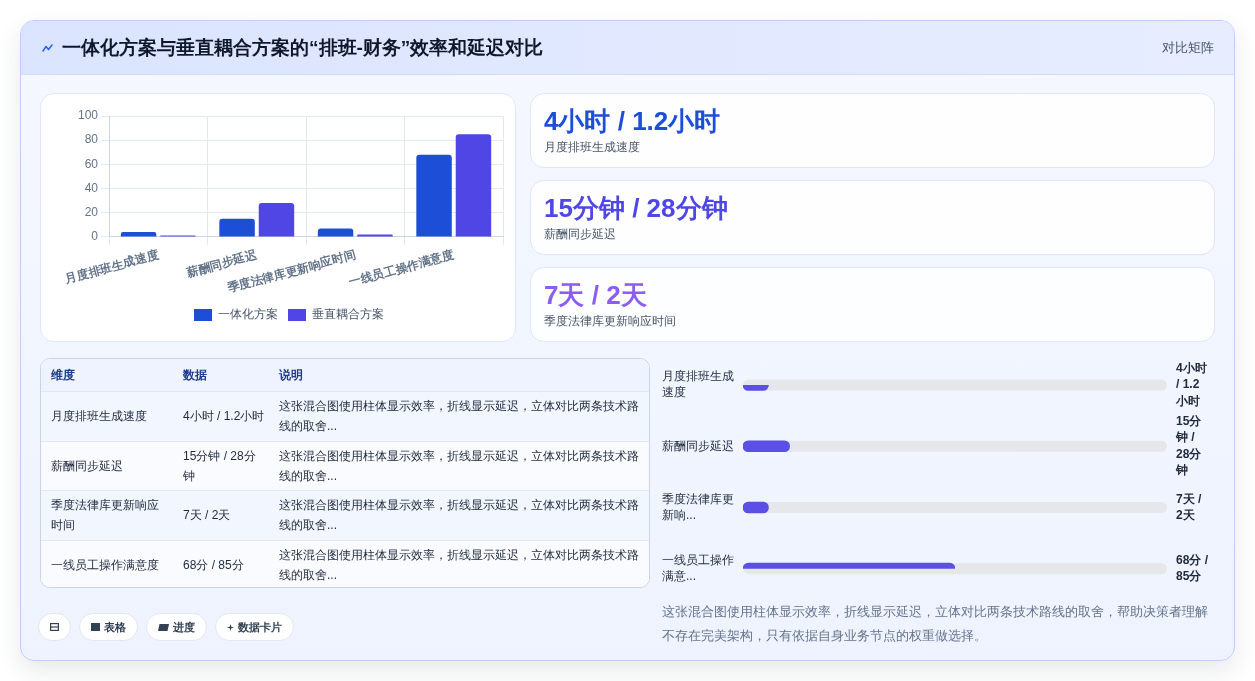  What do you see at coordinates (88, 115) in the screenshot?
I see `y-tick-label: 100` at bounding box center [88, 115].